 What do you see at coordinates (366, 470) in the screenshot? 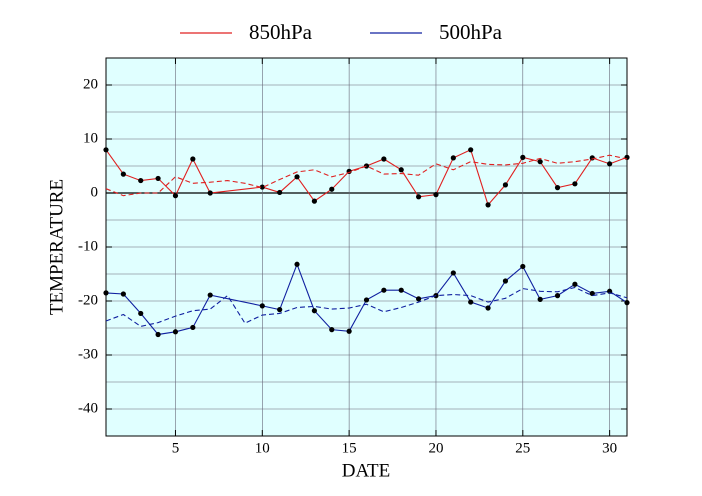
I see `x-axis-label: DATE` at bounding box center [366, 470].